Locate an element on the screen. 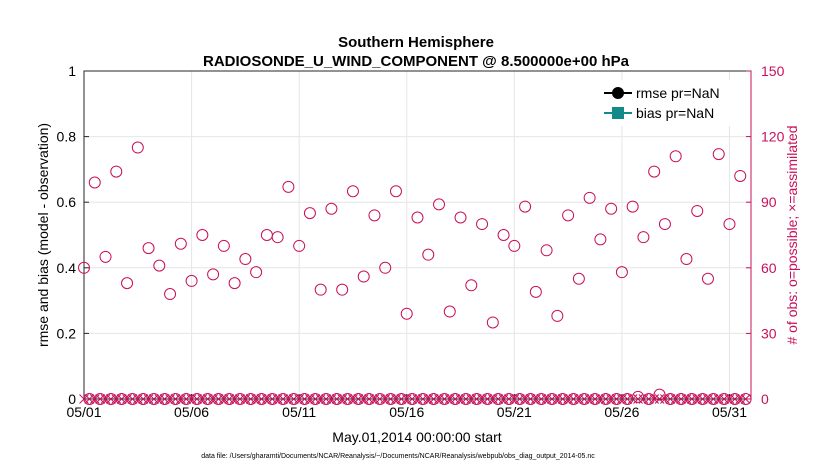 This screenshot has width=830, height=470. right-axis-ticks: 0 30 60 90 120 150 is located at coordinates (765, 235).